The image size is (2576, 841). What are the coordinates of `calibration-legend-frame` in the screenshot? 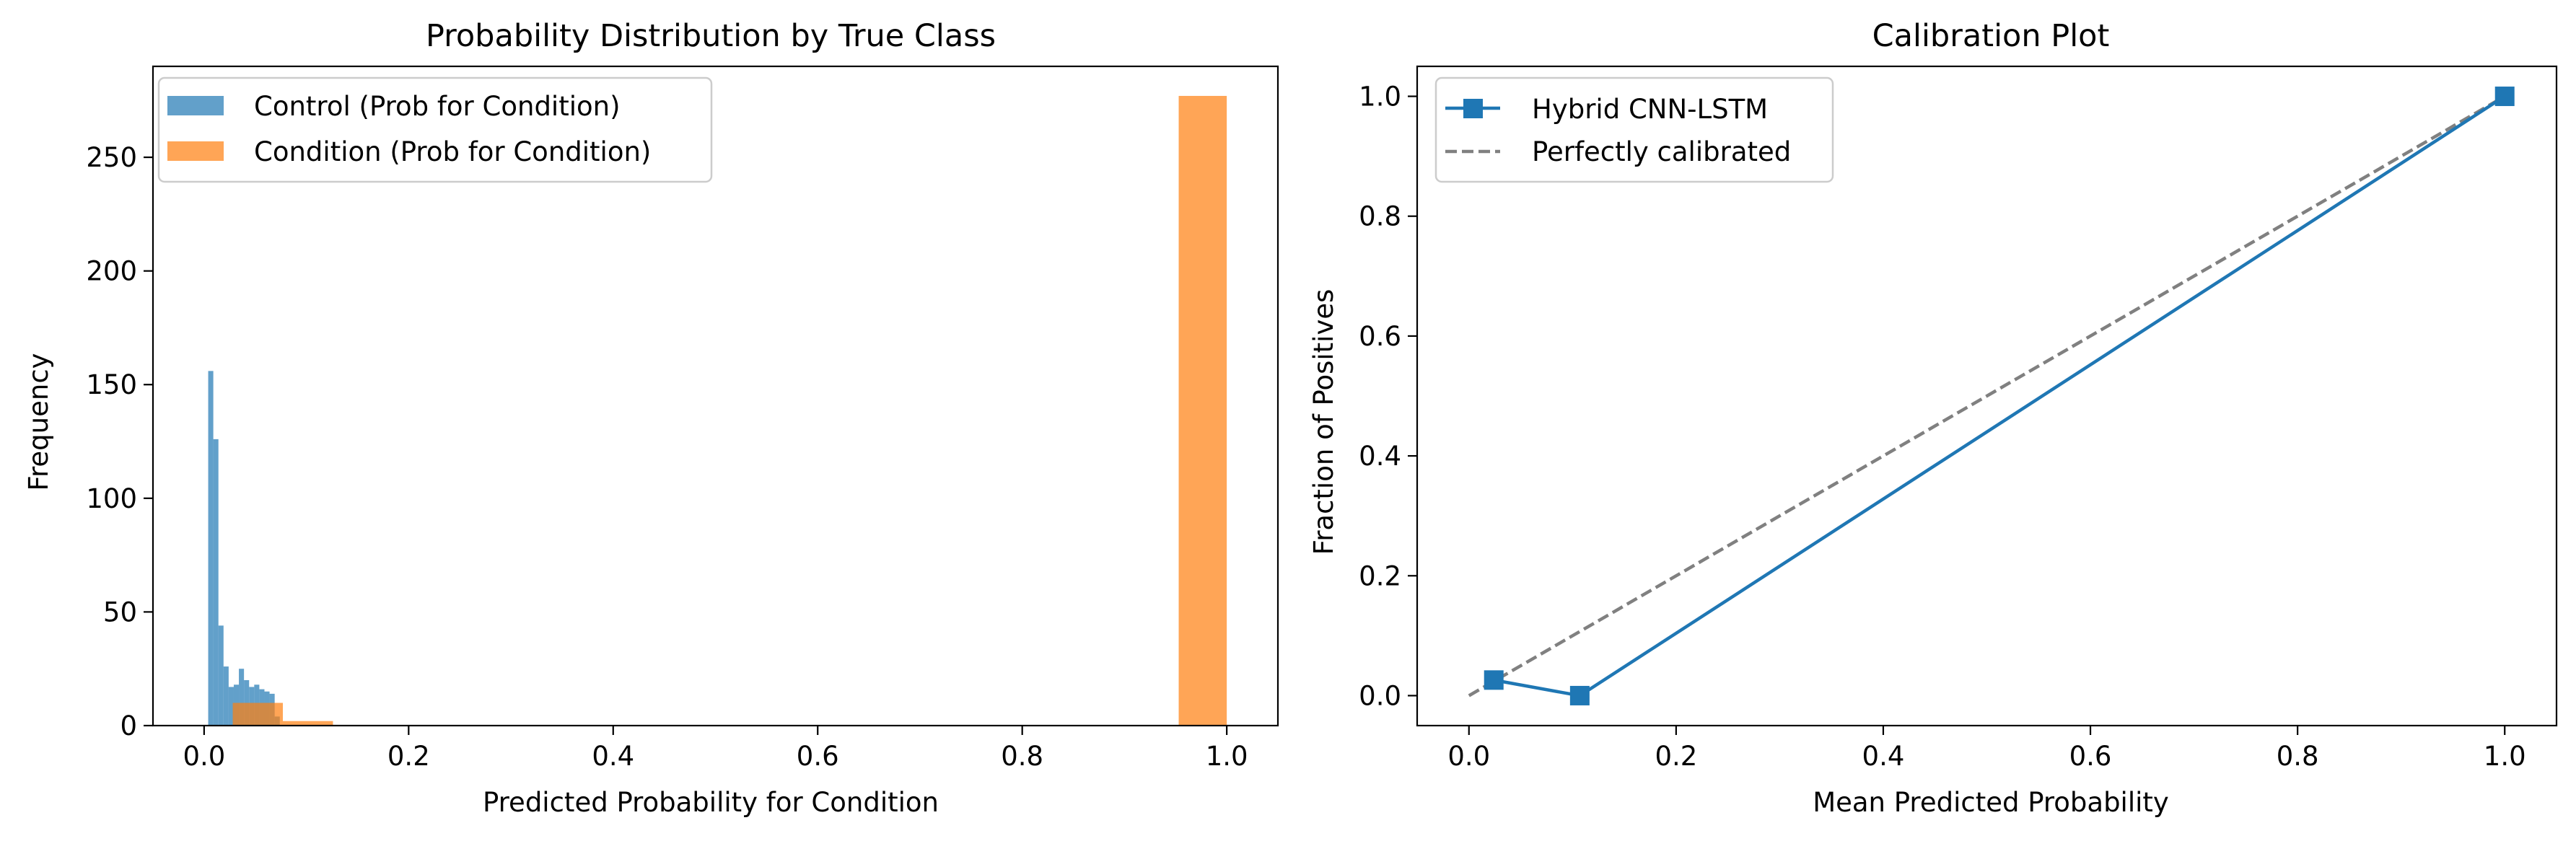 It's located at (1634, 129).